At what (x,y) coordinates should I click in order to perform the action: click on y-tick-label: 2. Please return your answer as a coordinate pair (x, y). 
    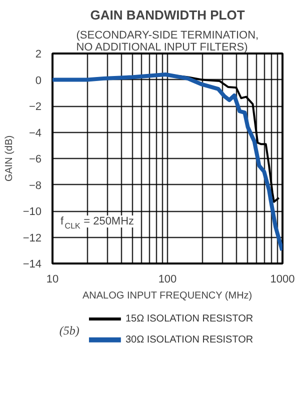
    Looking at the image, I should click on (38, 54).